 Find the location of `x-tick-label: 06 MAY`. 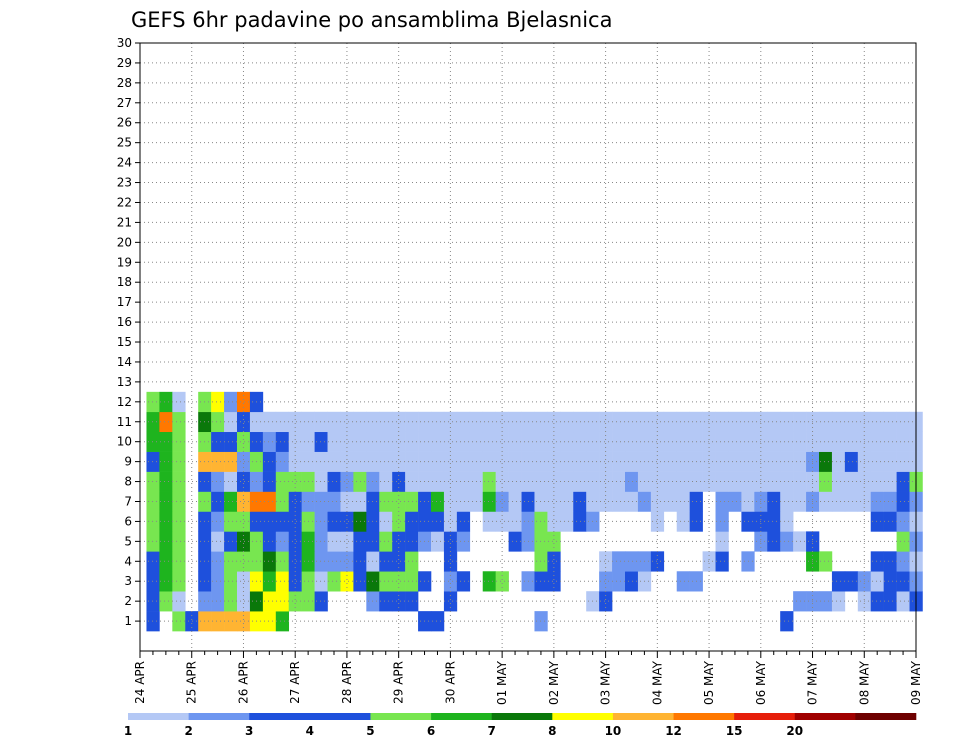

x-tick-label: 06 MAY is located at coordinates (761, 682).